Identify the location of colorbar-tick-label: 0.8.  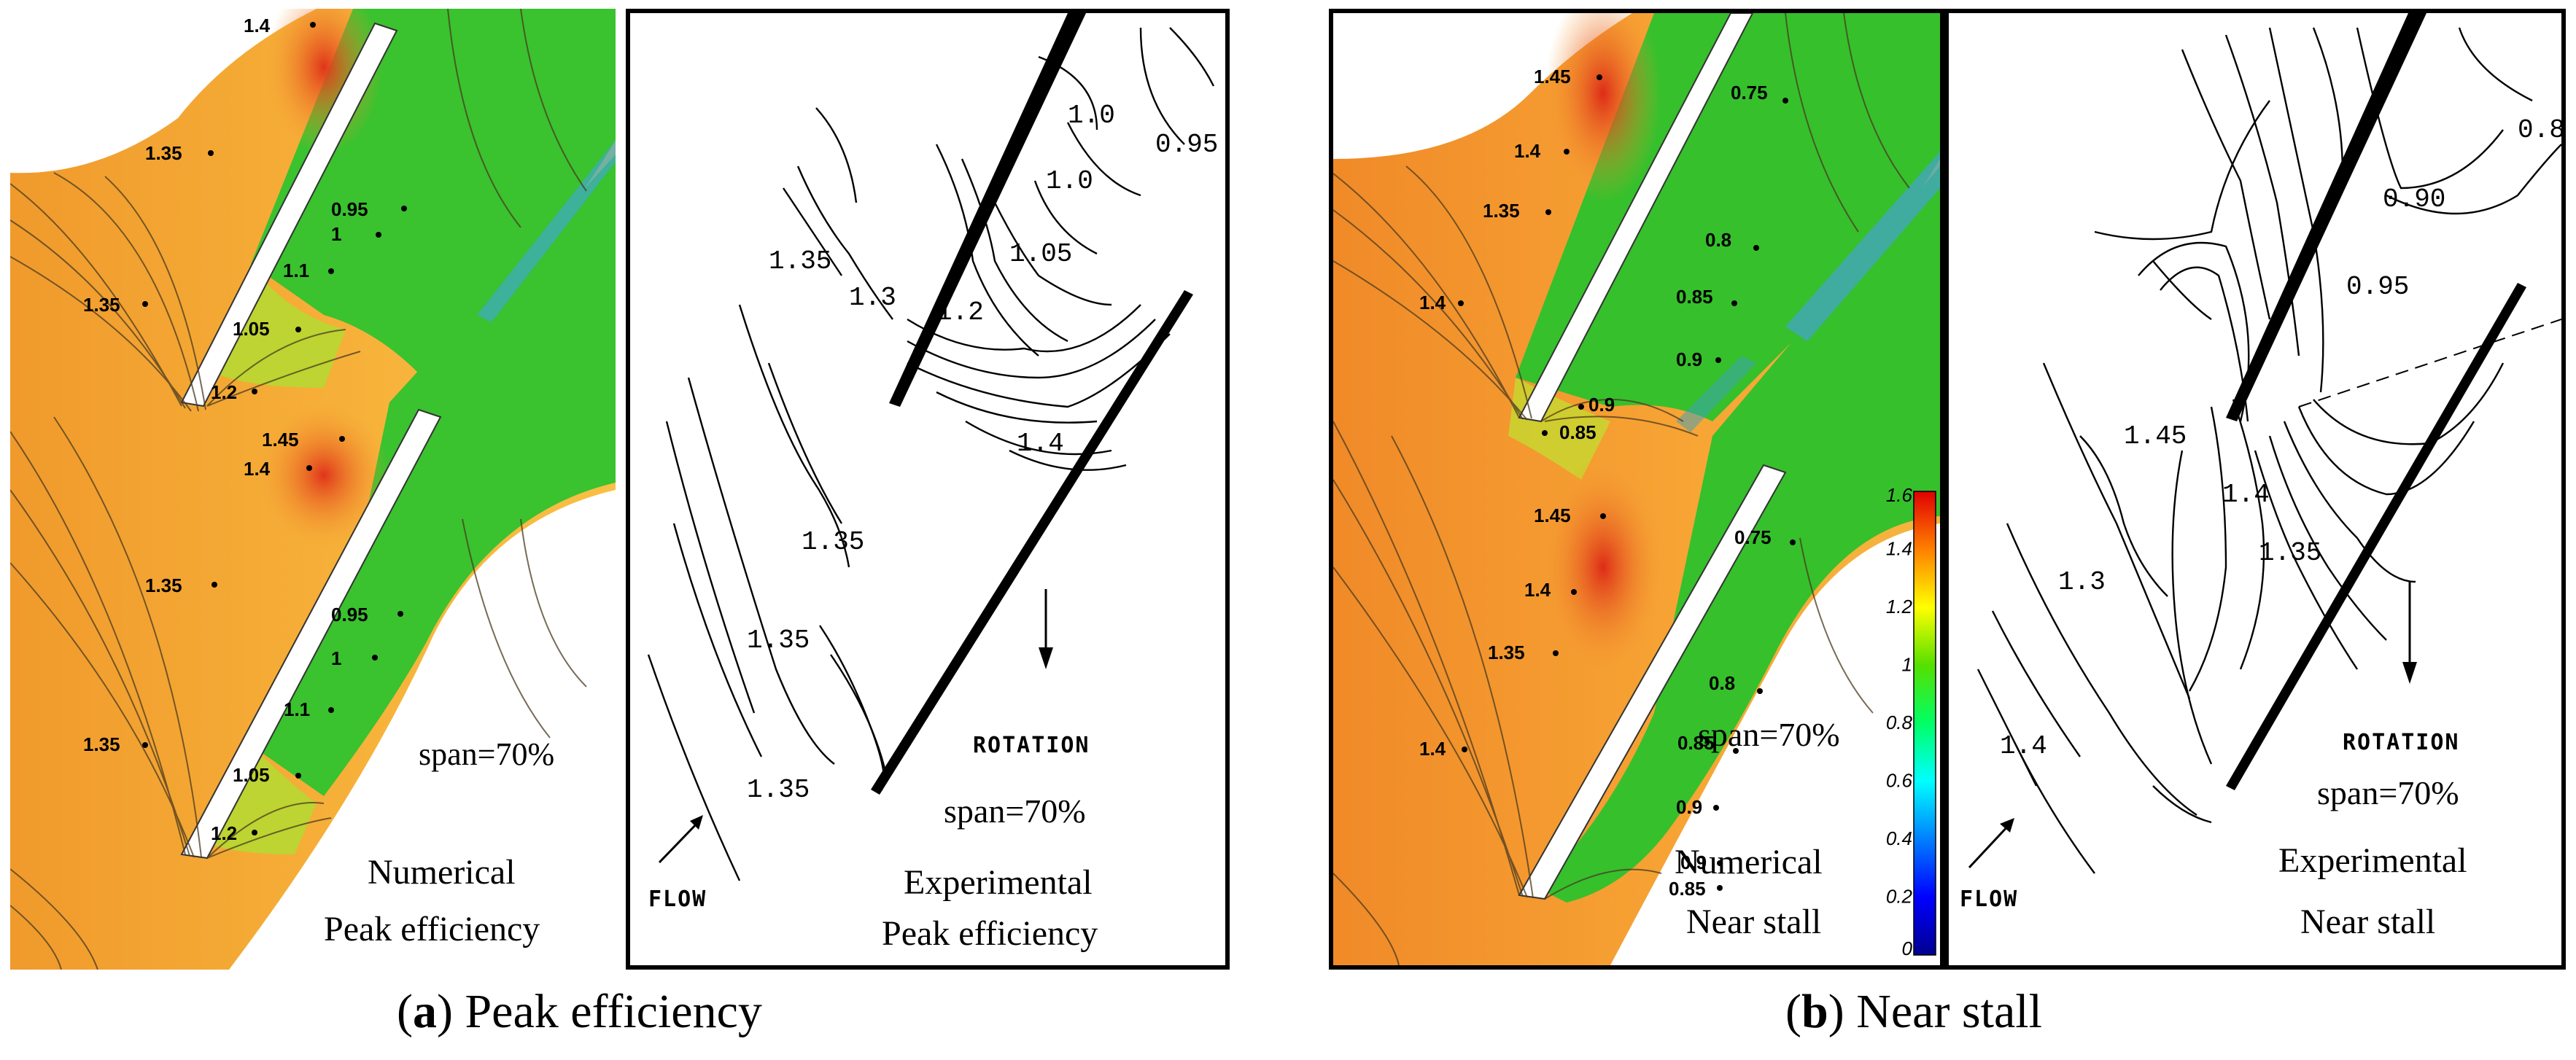
(1900, 722).